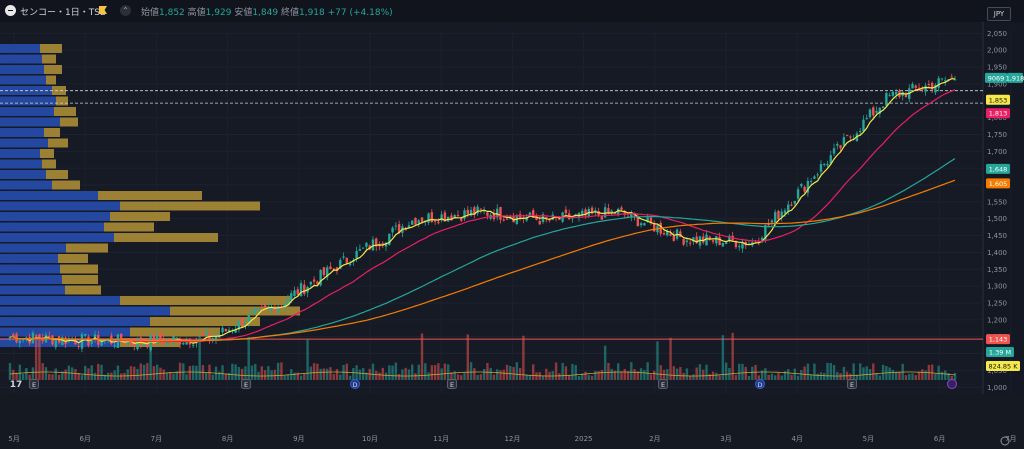  Describe the element at coordinates (218, 13) in the screenshot. I see `high-value: 1,929` at that location.